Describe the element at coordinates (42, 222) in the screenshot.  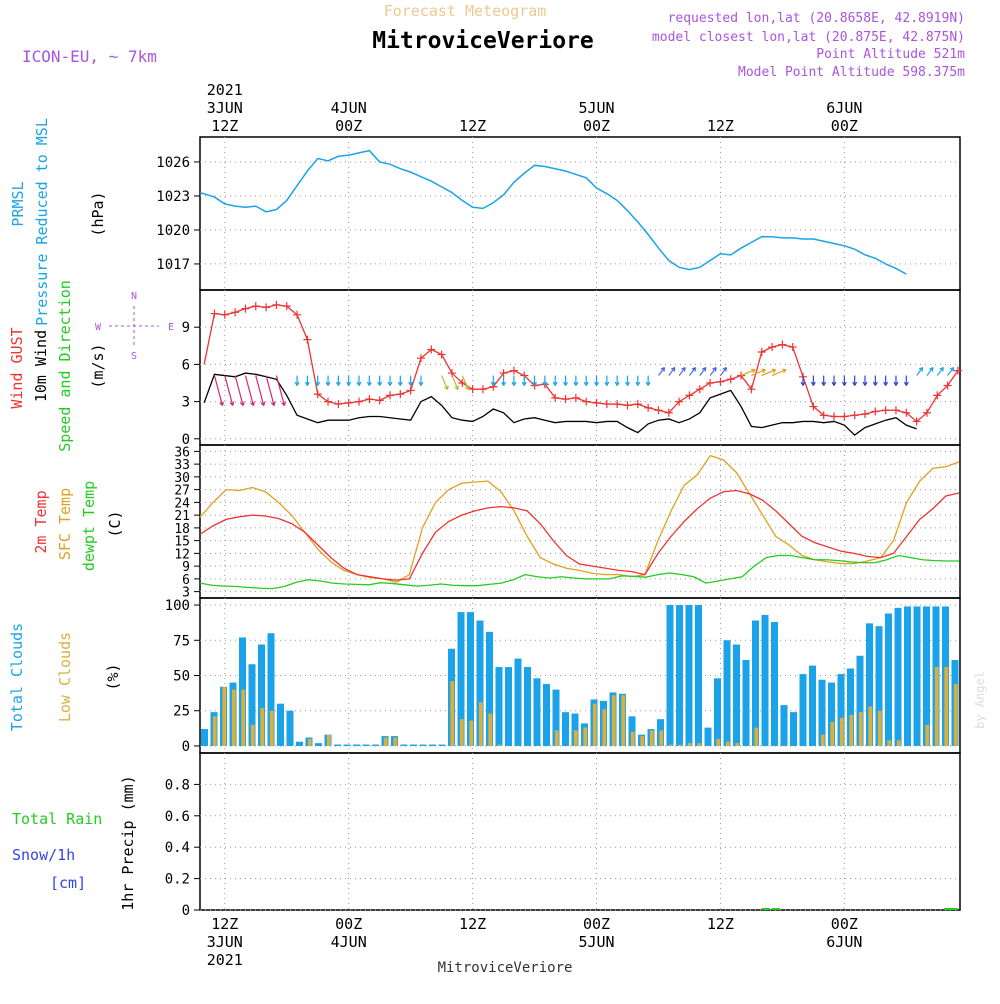
I see `pressure-ylabel-2: Pressure Reduced to MSL` at that location.